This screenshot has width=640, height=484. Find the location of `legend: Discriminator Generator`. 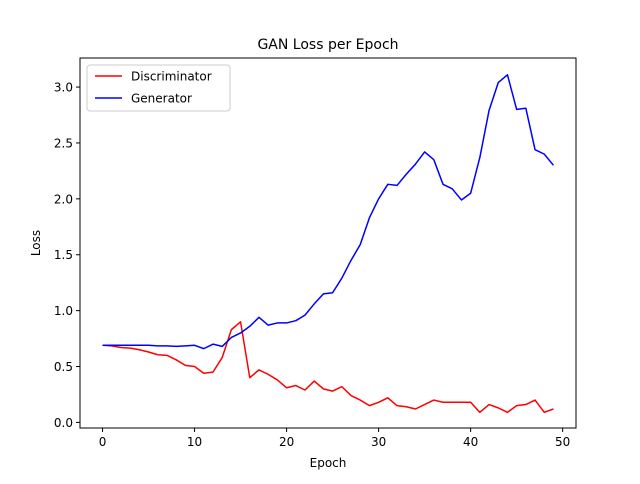

legend: Discriminator Generator is located at coordinates (158, 88).